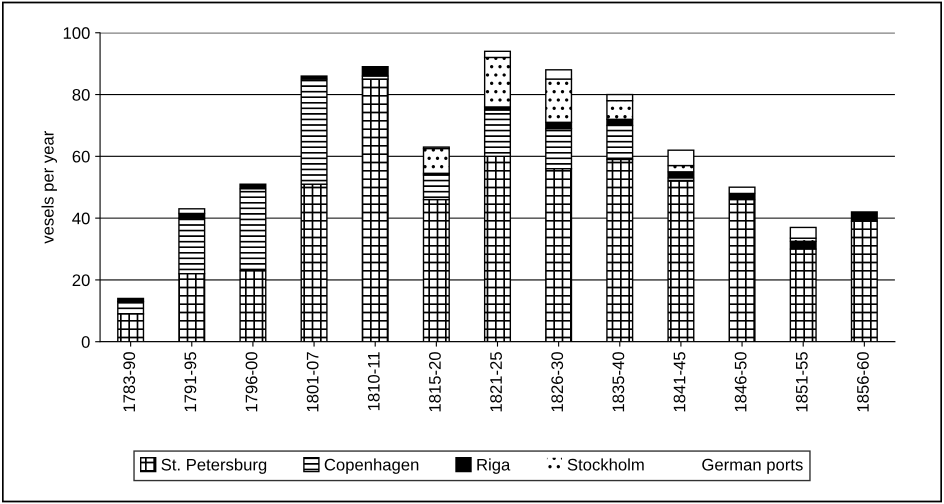 Image resolution: width=944 pixels, height=504 pixels. What do you see at coordinates (81, 218) in the screenshot?
I see `y-tick-label: 40` at bounding box center [81, 218].